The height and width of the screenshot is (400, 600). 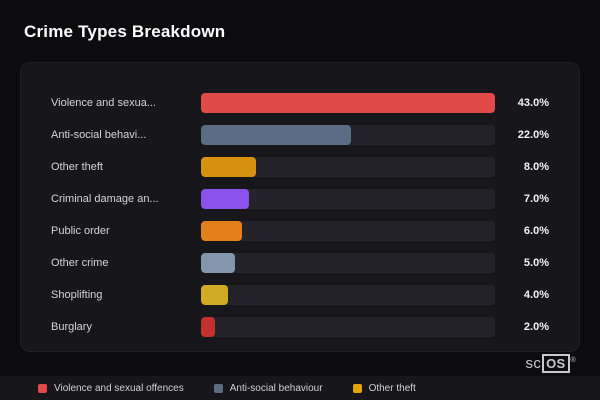 I want to click on registered-mark: ®, so click(x=573, y=360).